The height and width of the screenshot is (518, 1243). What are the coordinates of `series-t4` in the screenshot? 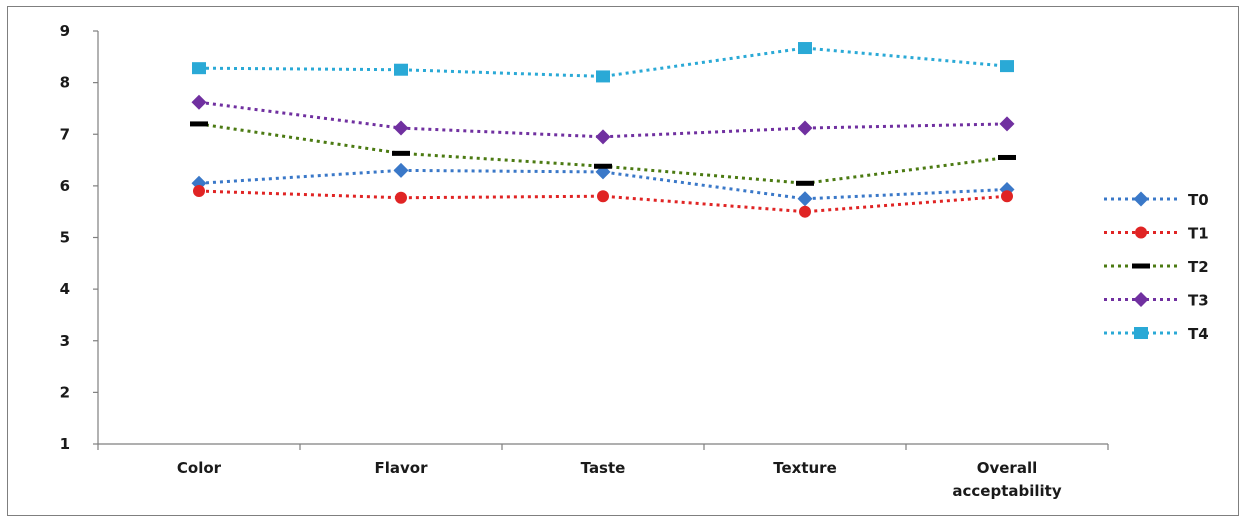 It's located at (603, 62).